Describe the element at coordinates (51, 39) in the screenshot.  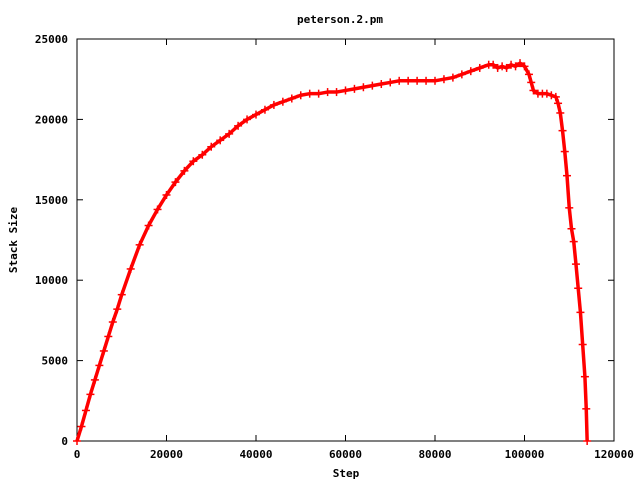
I see `y-tick-label: 25000` at that location.